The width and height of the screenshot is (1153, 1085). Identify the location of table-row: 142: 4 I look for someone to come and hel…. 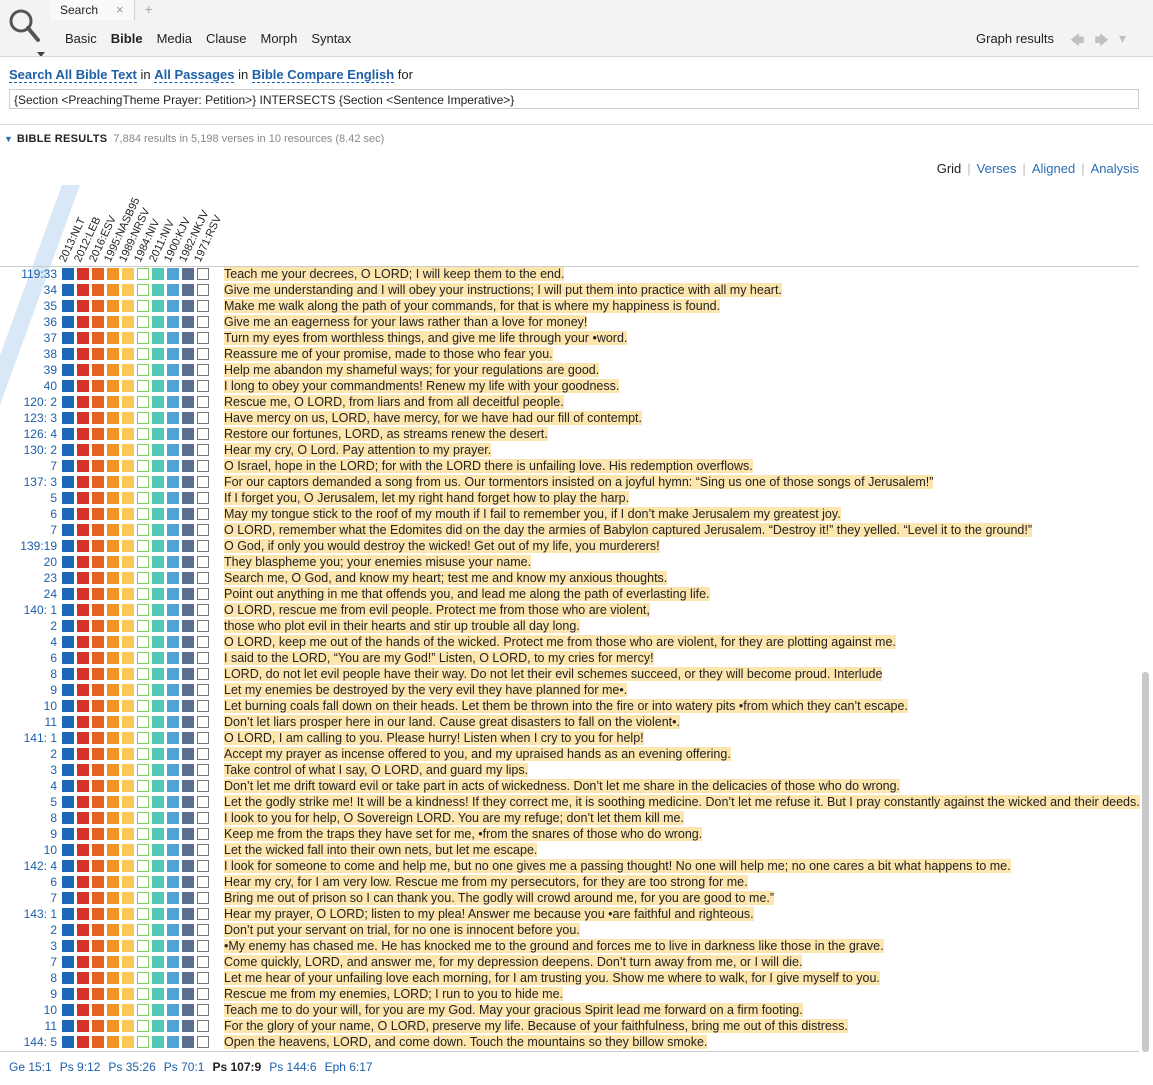
(569, 866).